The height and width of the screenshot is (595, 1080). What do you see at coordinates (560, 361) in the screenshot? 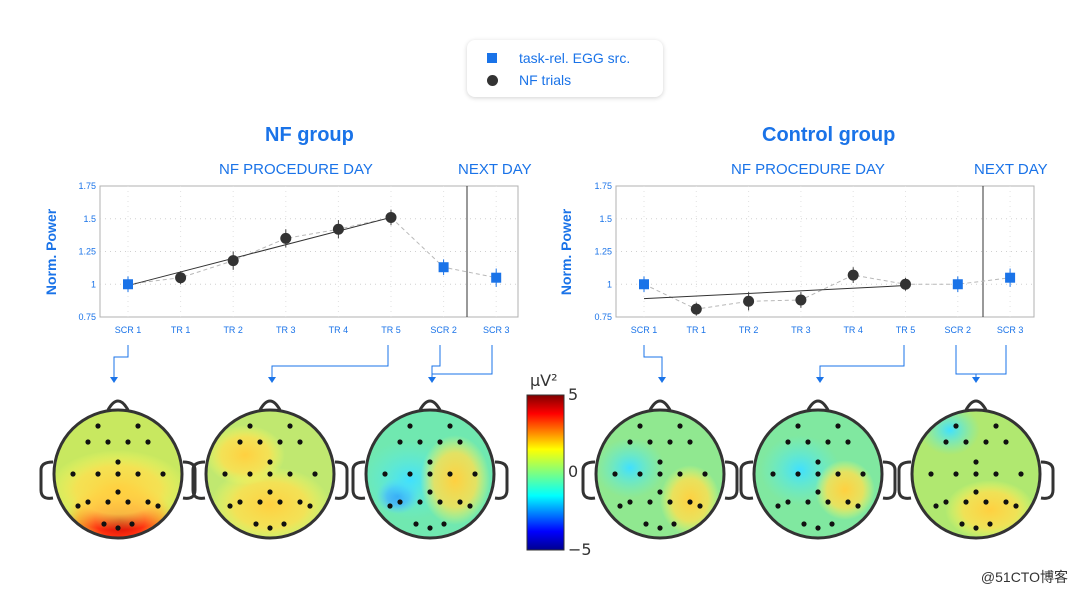
I see `connector-arrows` at bounding box center [560, 361].